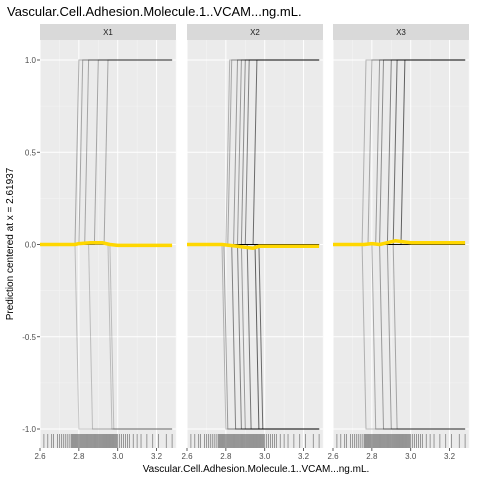 The image size is (480, 480). I want to click on facet-strip-label: X2, so click(255, 32).